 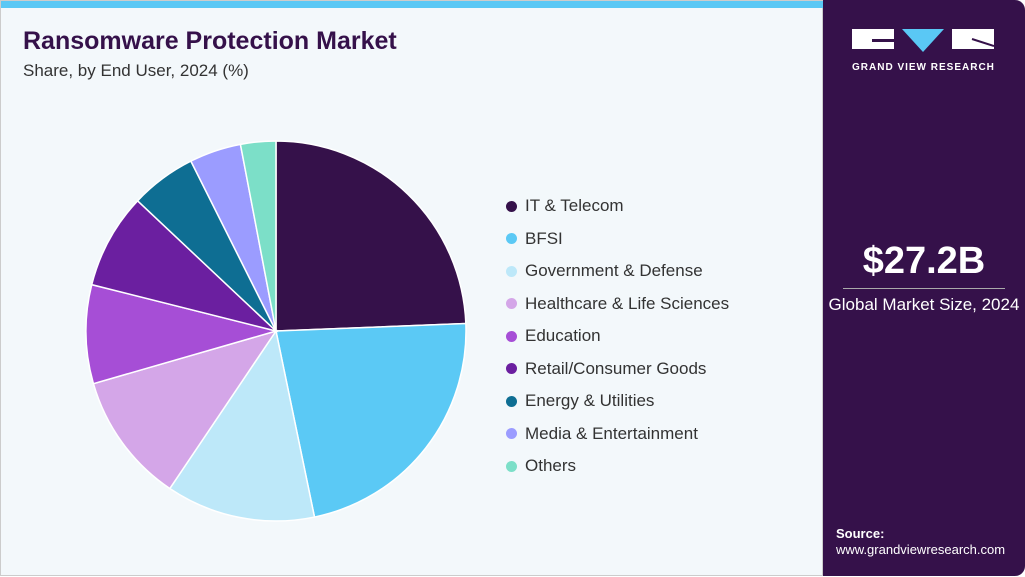 I want to click on legend-item: BFSI, so click(x=617, y=239).